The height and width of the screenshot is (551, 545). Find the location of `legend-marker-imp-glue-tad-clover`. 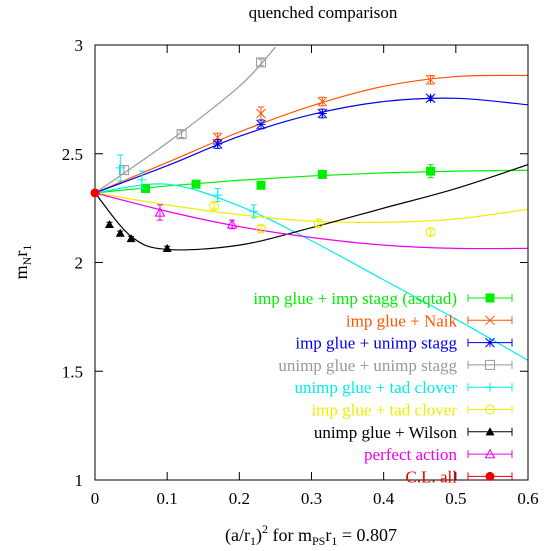

legend-marker-imp-glue-tad-clover is located at coordinates (490, 409).